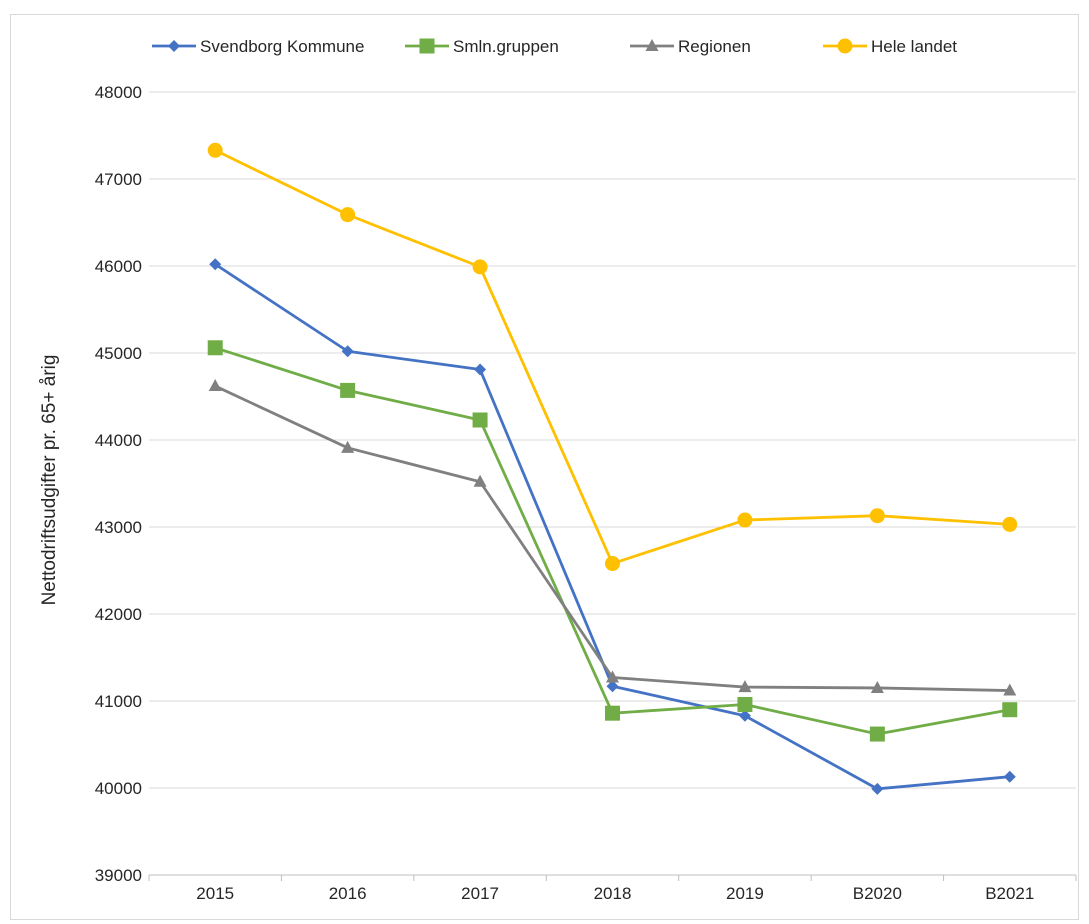 This screenshot has height=924, width=1089. What do you see at coordinates (118, 440) in the screenshot?
I see `y-tick-label-44000: 44000` at bounding box center [118, 440].